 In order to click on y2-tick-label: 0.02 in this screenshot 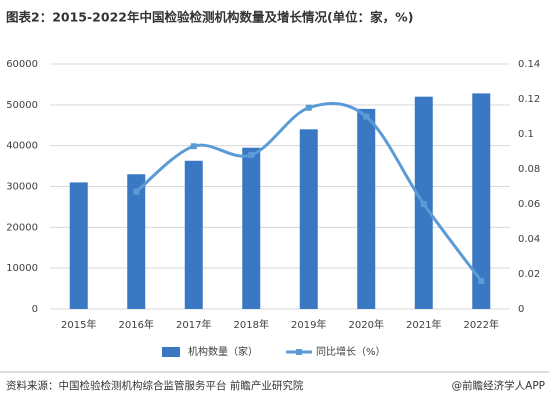, I will do `click(529, 274)`.